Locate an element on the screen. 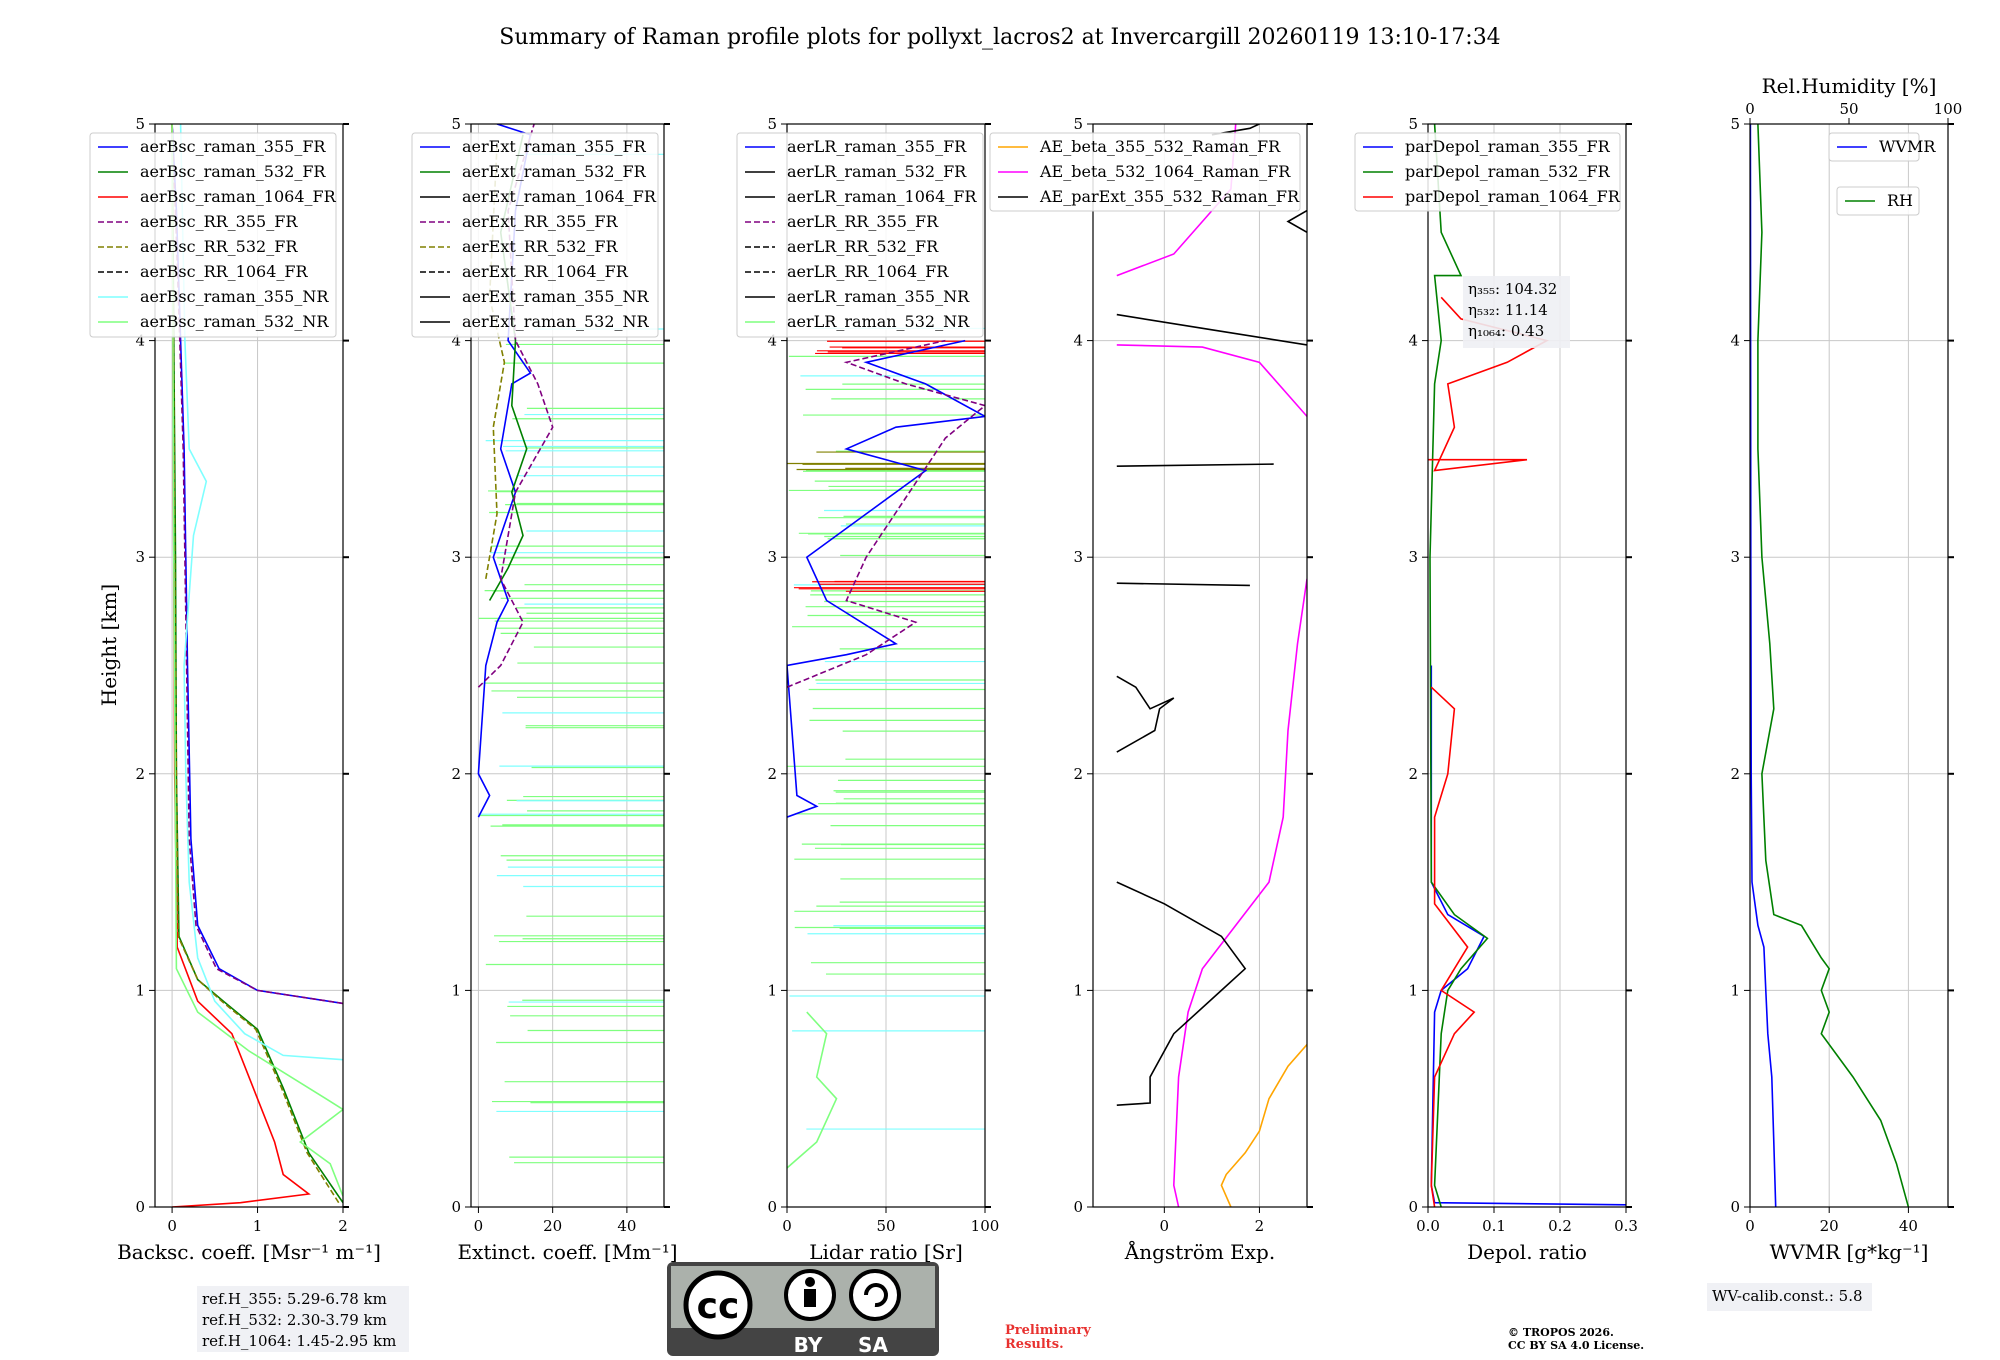  series-AE_parExt_355_532_Raman_FR_d is located at coordinates (1211, 329).